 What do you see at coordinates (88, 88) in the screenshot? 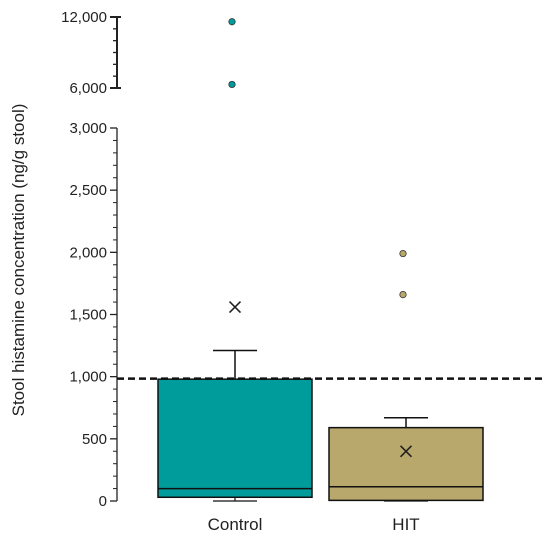
I see `y-tick-label: 6,000` at bounding box center [88, 88].